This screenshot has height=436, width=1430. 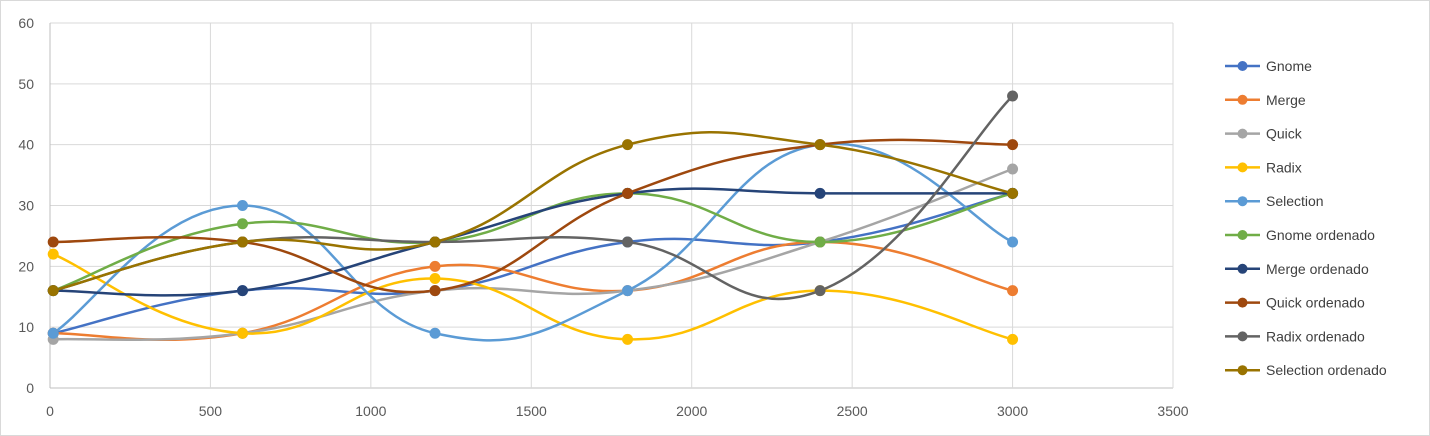 What do you see at coordinates (691, 411) in the screenshot?
I see `x-tick-label: 2000` at bounding box center [691, 411].